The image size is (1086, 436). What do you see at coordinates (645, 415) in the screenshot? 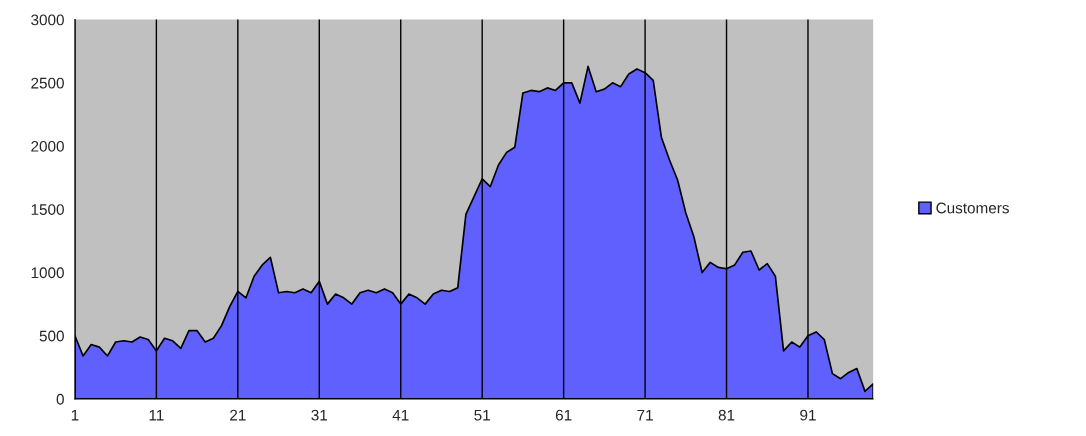
I see `x-tick-label: 71` at bounding box center [645, 415].